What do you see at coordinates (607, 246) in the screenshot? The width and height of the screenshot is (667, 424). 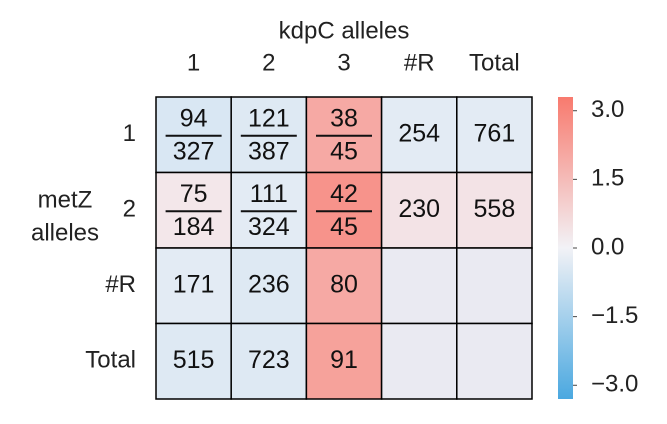 I see `colorbar-tick-label: 0.0` at bounding box center [607, 246].